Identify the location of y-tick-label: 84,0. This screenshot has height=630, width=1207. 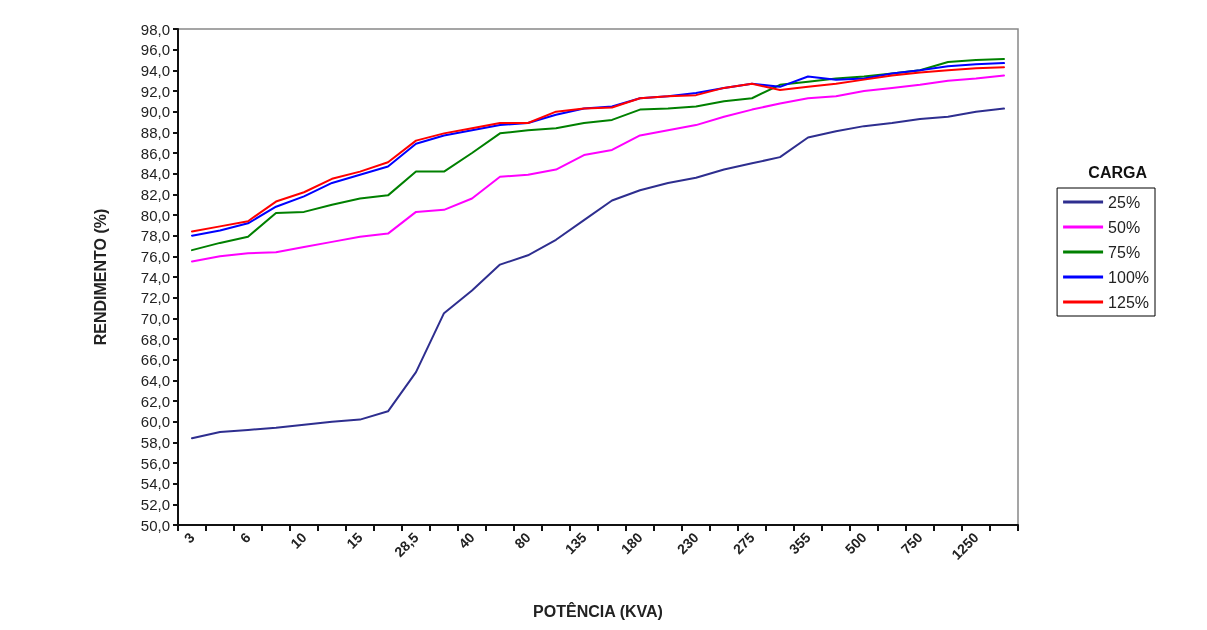
(155, 174).